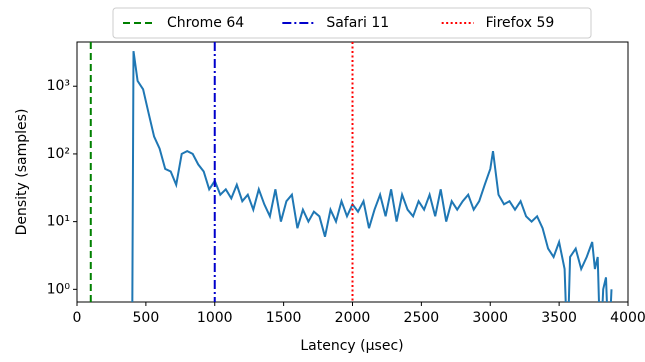 This screenshot has width=645, height=362. I want to click on y-tick-label: 10¹, so click(58, 222).